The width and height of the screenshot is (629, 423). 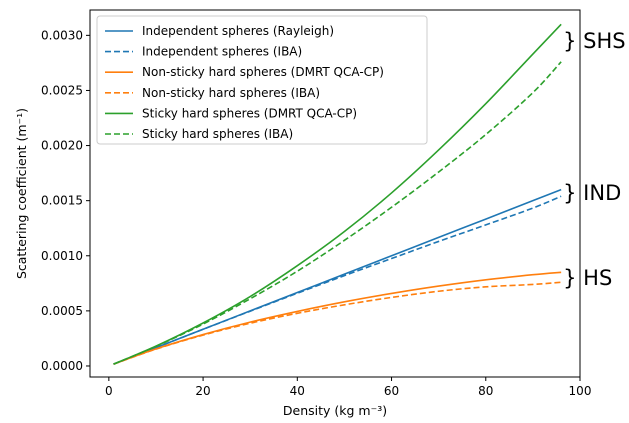 I want to click on x-tick-label: 40, so click(x=297, y=391).